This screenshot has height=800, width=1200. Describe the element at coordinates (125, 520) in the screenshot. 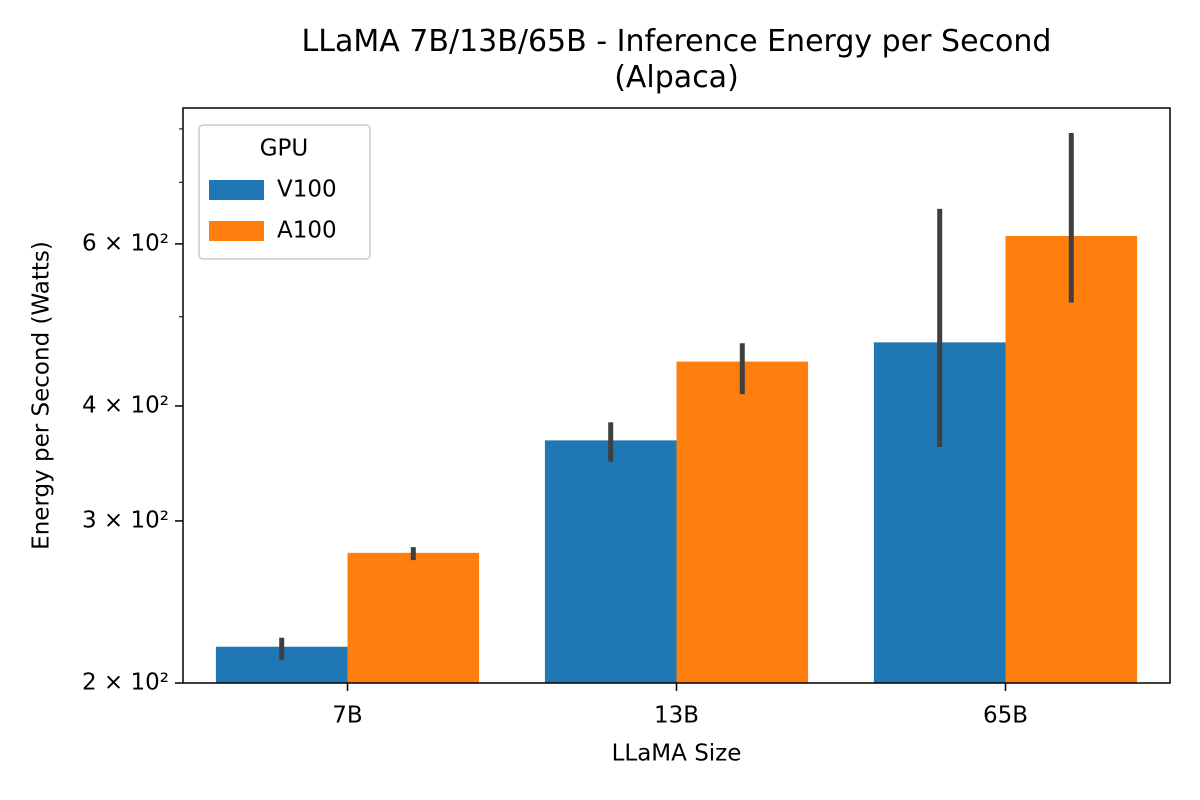

I see `y-tick-label: 3 × 10²` at that location.